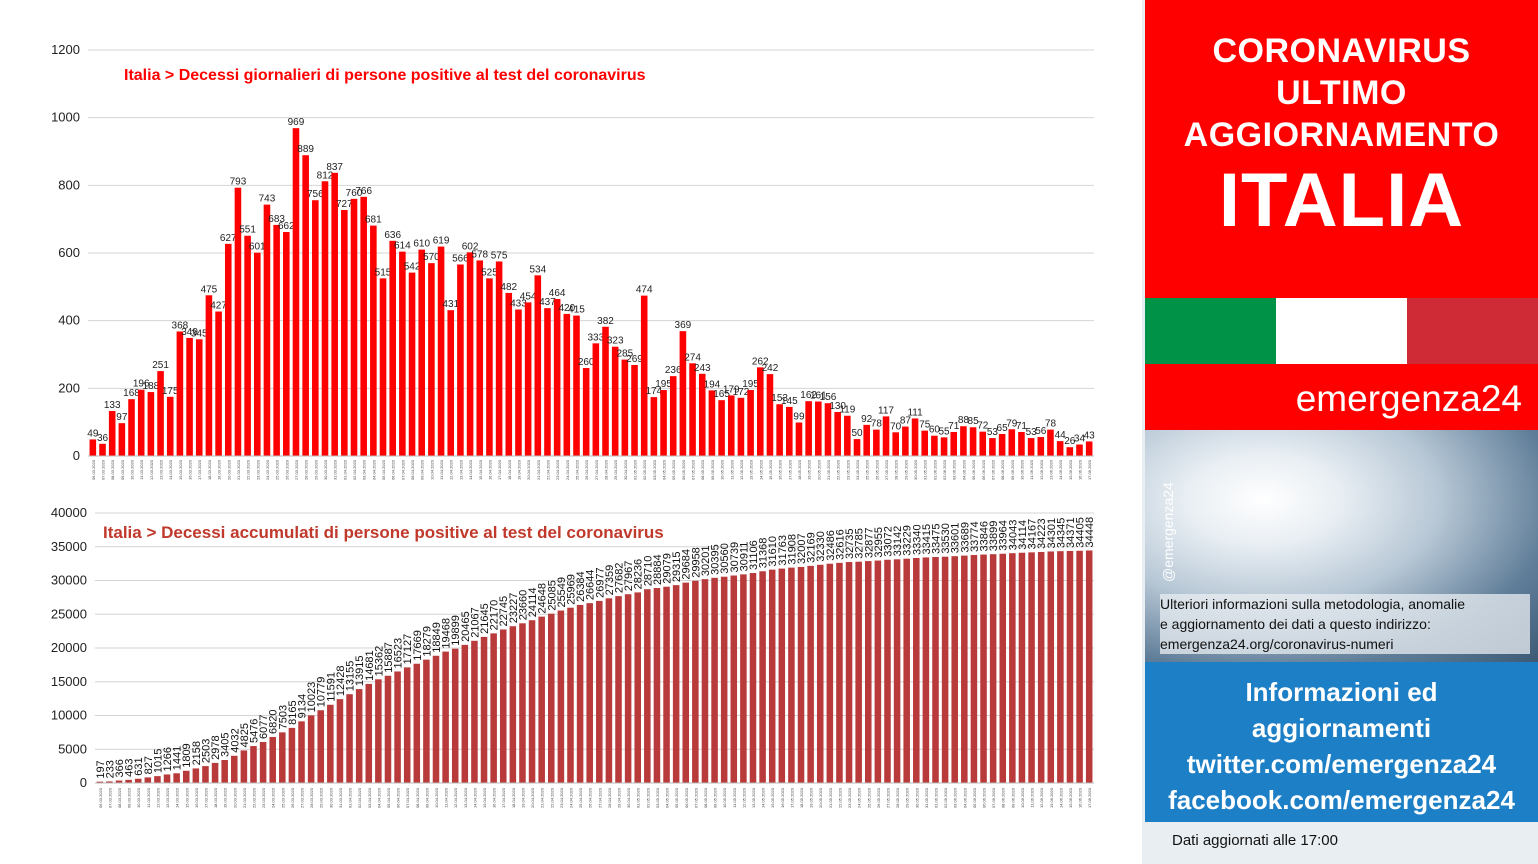  I want to click on data-label: 369, so click(683, 325).